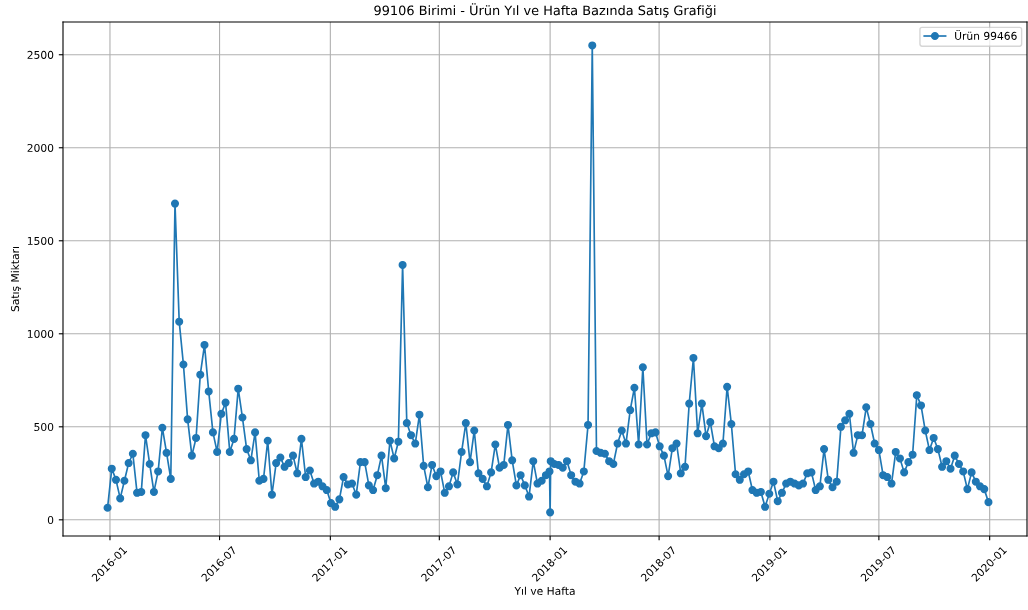  I want to click on y-tick-label: 1000, so click(40, 333).